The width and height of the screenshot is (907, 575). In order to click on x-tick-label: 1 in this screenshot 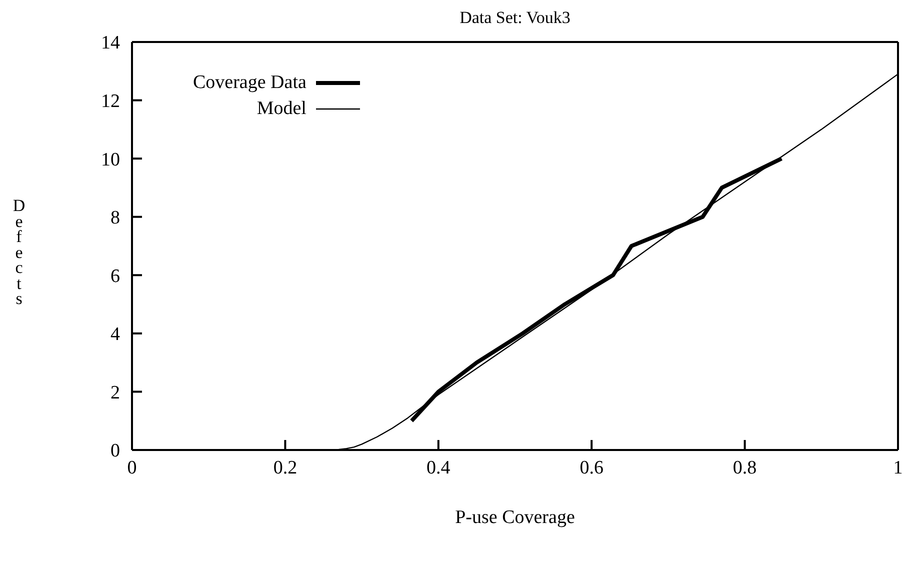, I will do `click(898, 467)`.